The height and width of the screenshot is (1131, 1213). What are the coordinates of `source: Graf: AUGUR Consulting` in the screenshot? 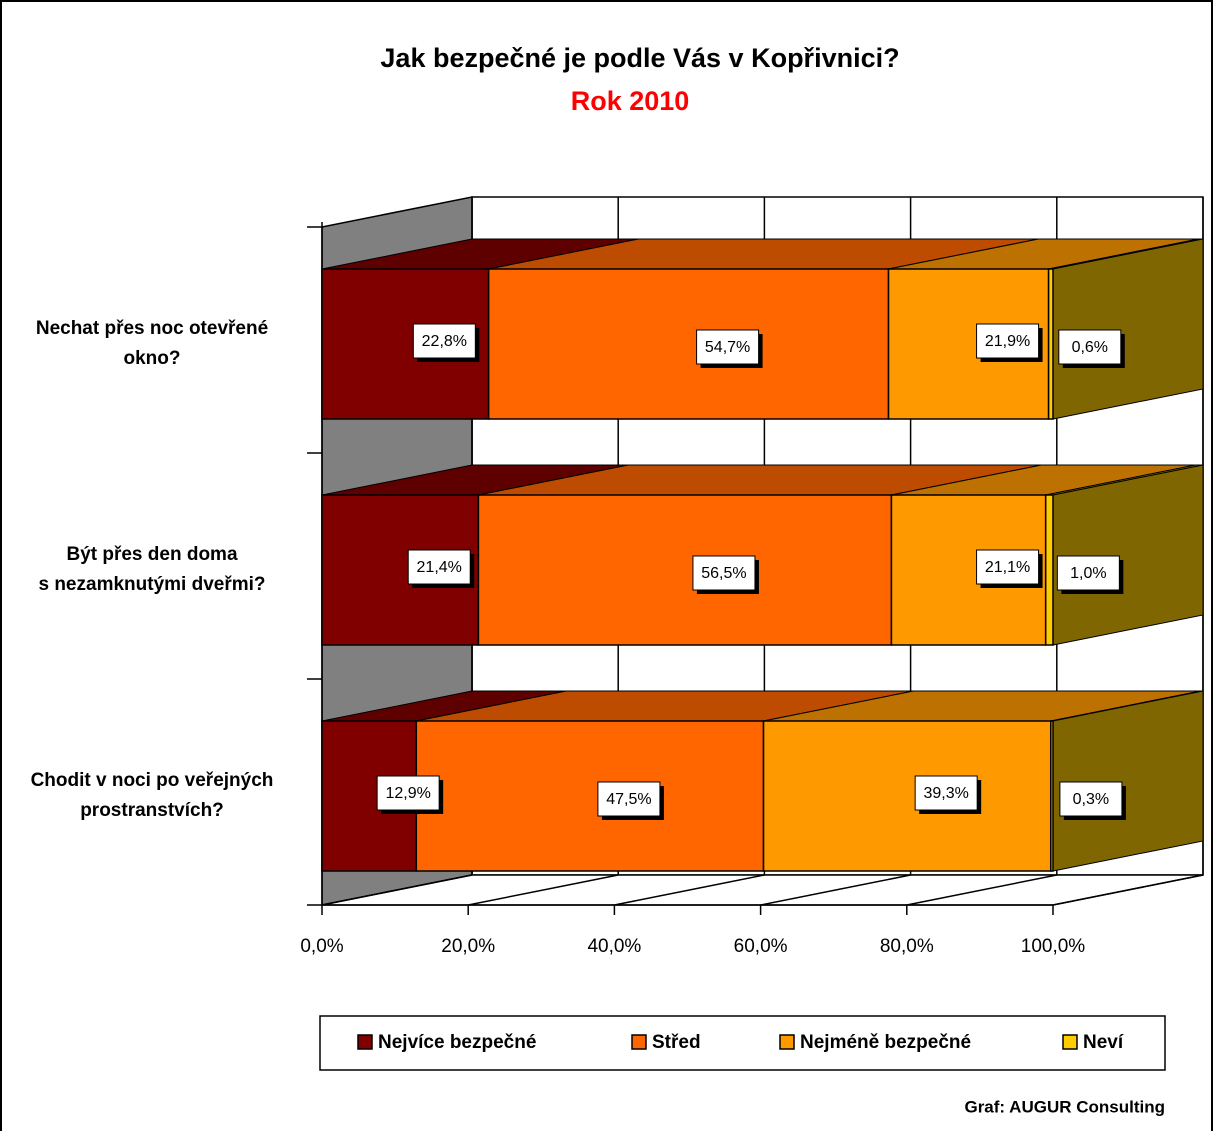 It's located at (1064, 1106).